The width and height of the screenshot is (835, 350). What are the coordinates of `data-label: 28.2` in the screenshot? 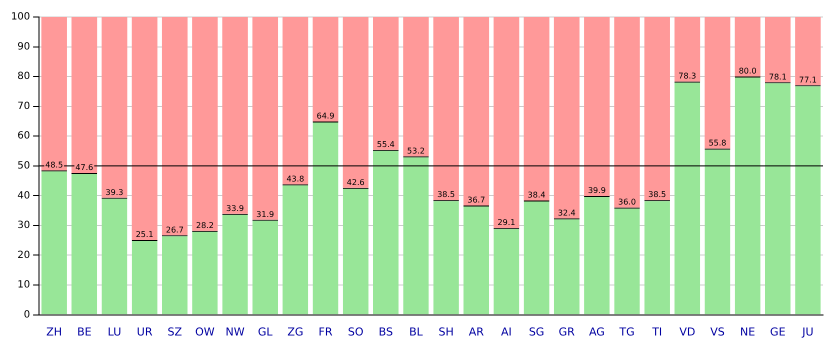 It's located at (205, 225).